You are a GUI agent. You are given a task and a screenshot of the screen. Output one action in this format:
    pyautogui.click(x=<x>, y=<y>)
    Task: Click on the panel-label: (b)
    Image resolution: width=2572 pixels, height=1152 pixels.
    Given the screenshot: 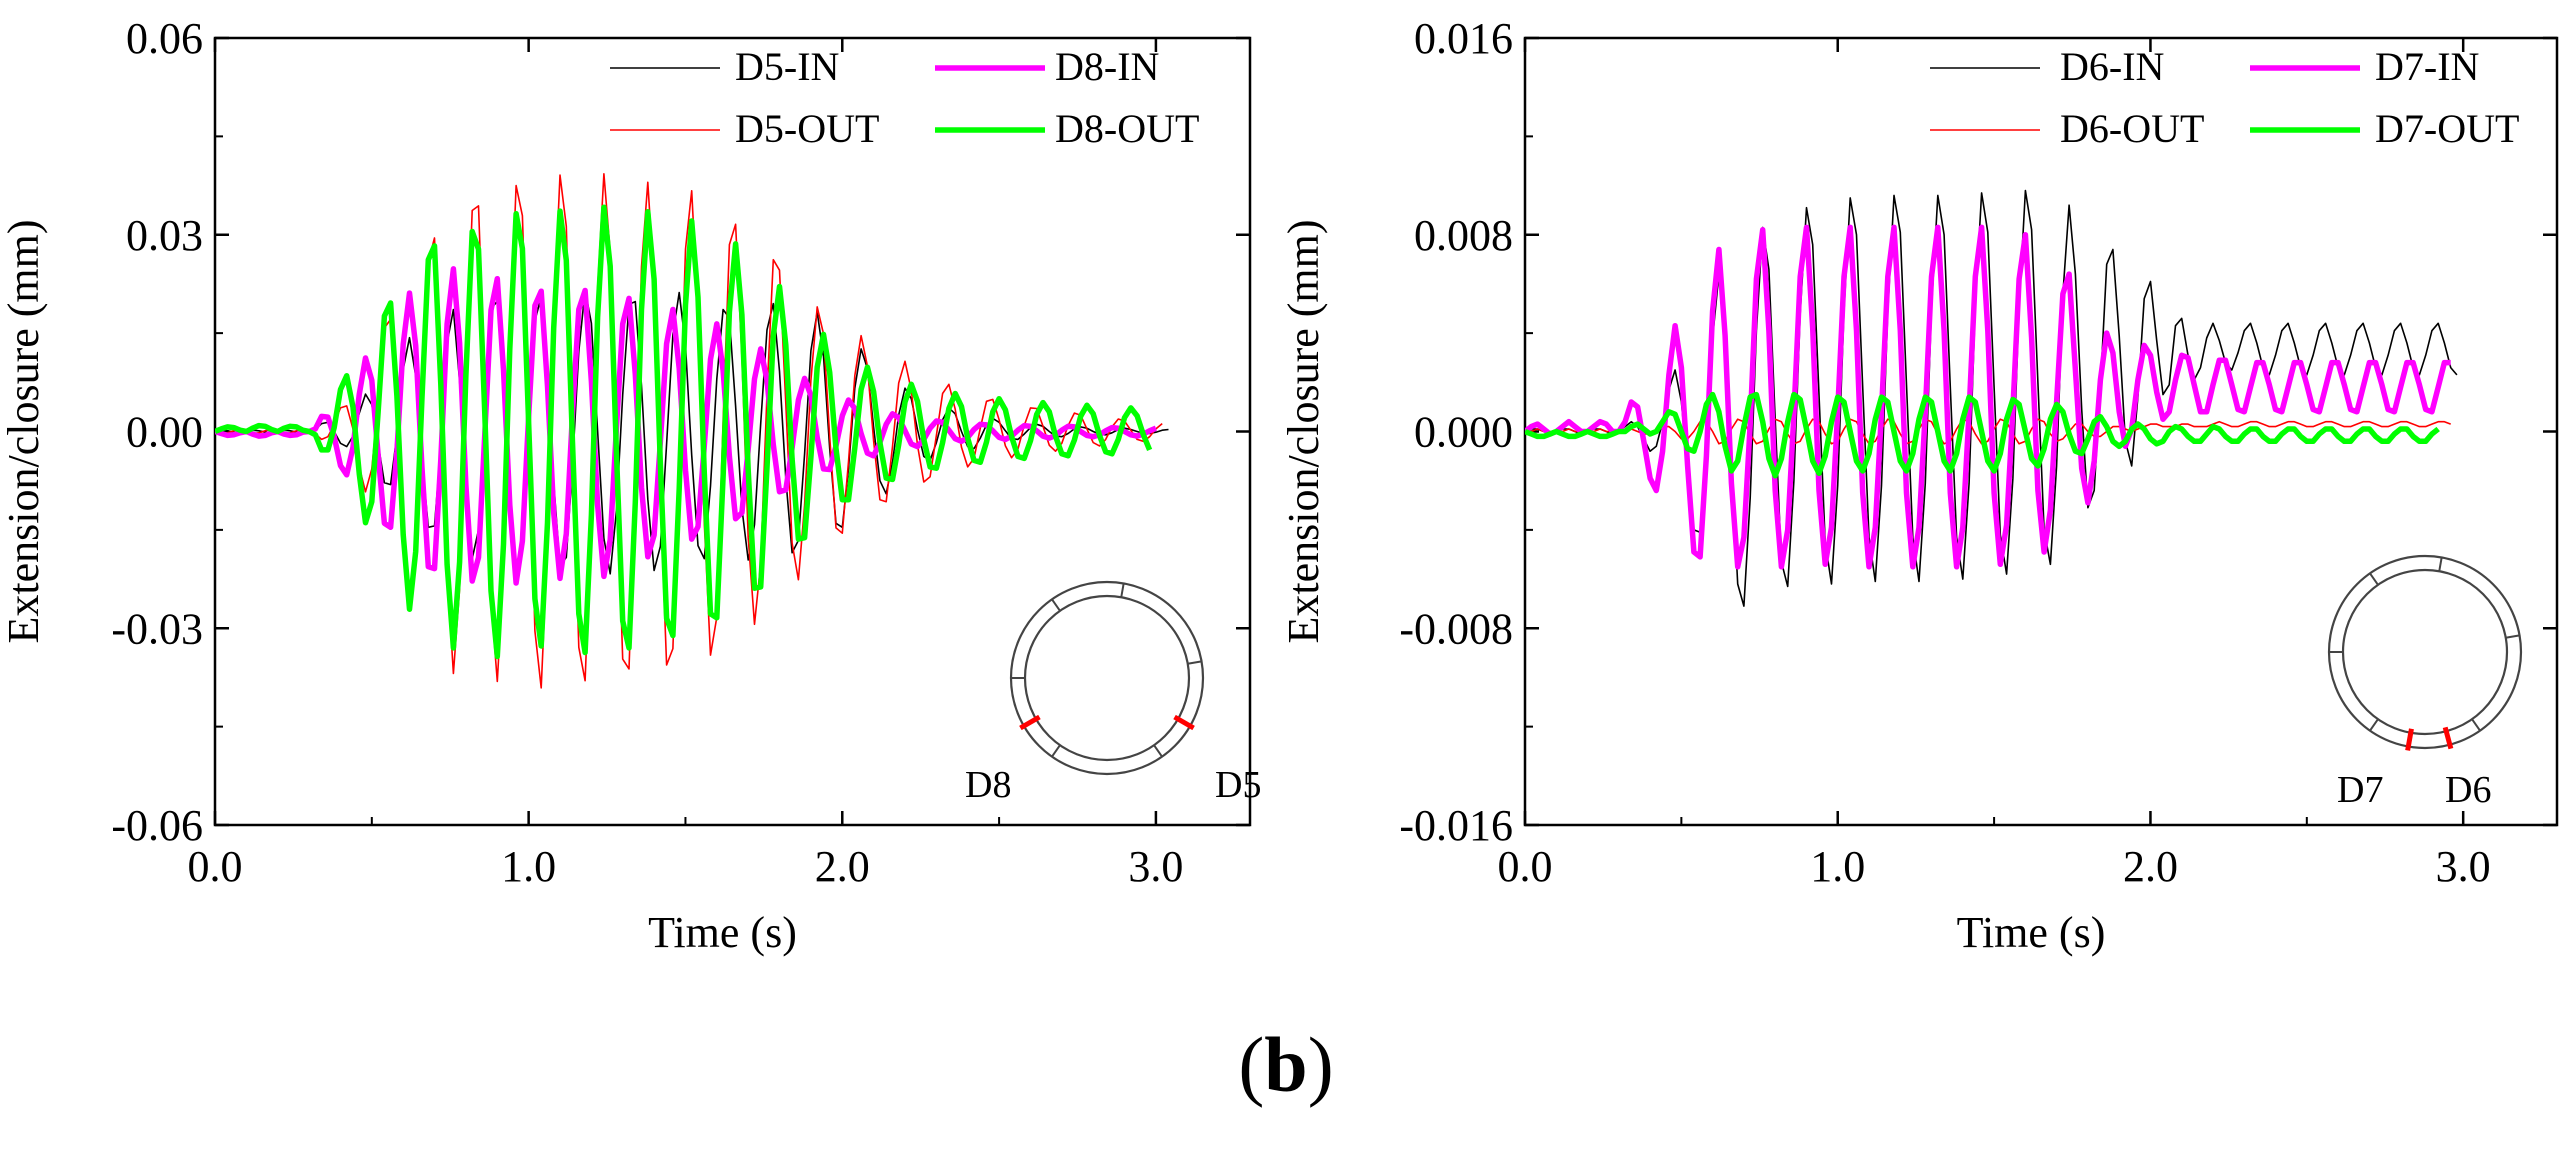 What is the action you would take?
    pyautogui.click(x=1286, y=1065)
    